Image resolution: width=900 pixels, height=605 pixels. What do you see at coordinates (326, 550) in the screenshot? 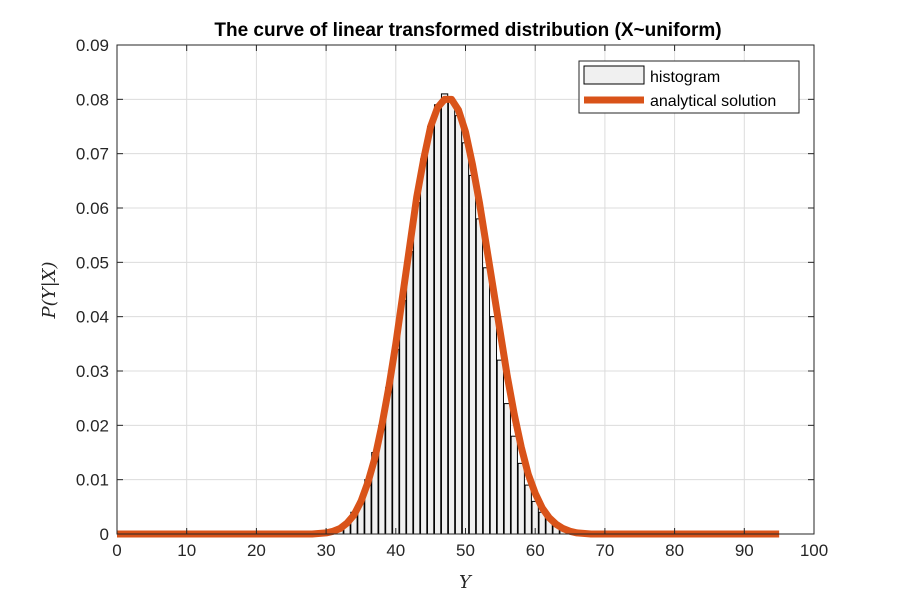
I see `x-tick-label: 30` at bounding box center [326, 550].